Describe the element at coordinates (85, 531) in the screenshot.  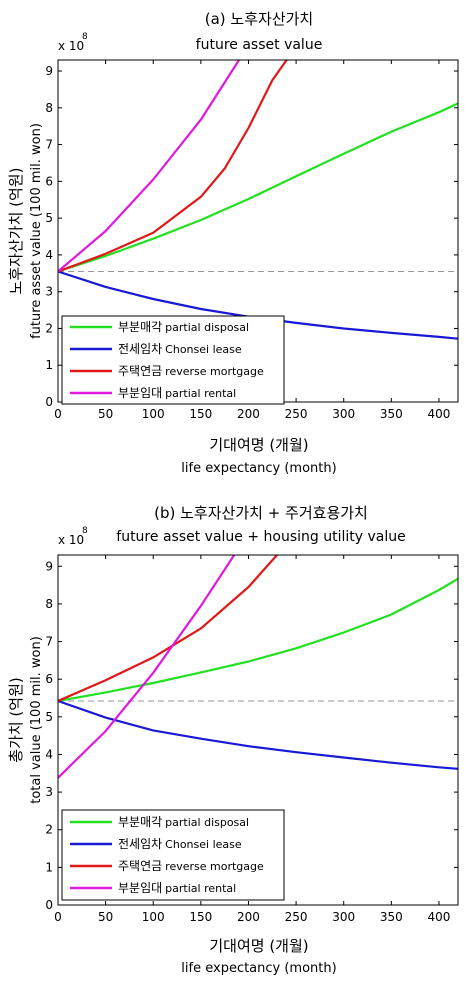
I see `chart-b-exponent: 8` at that location.